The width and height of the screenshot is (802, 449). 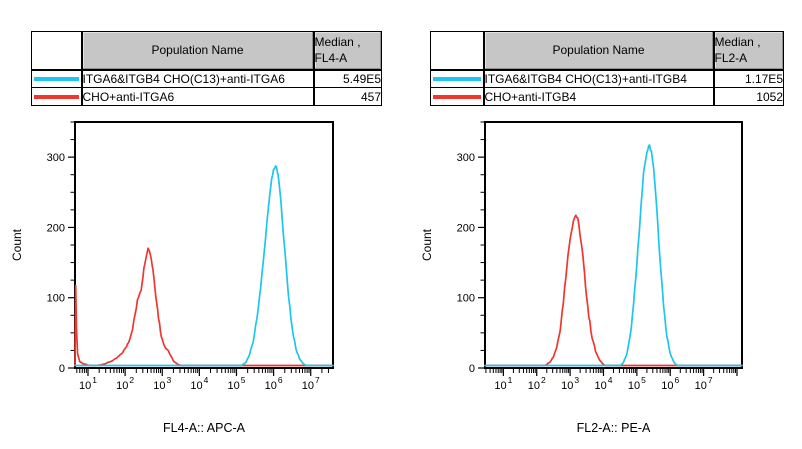 What do you see at coordinates (748, 96) in the screenshot?
I see `median-value: 1052` at bounding box center [748, 96].